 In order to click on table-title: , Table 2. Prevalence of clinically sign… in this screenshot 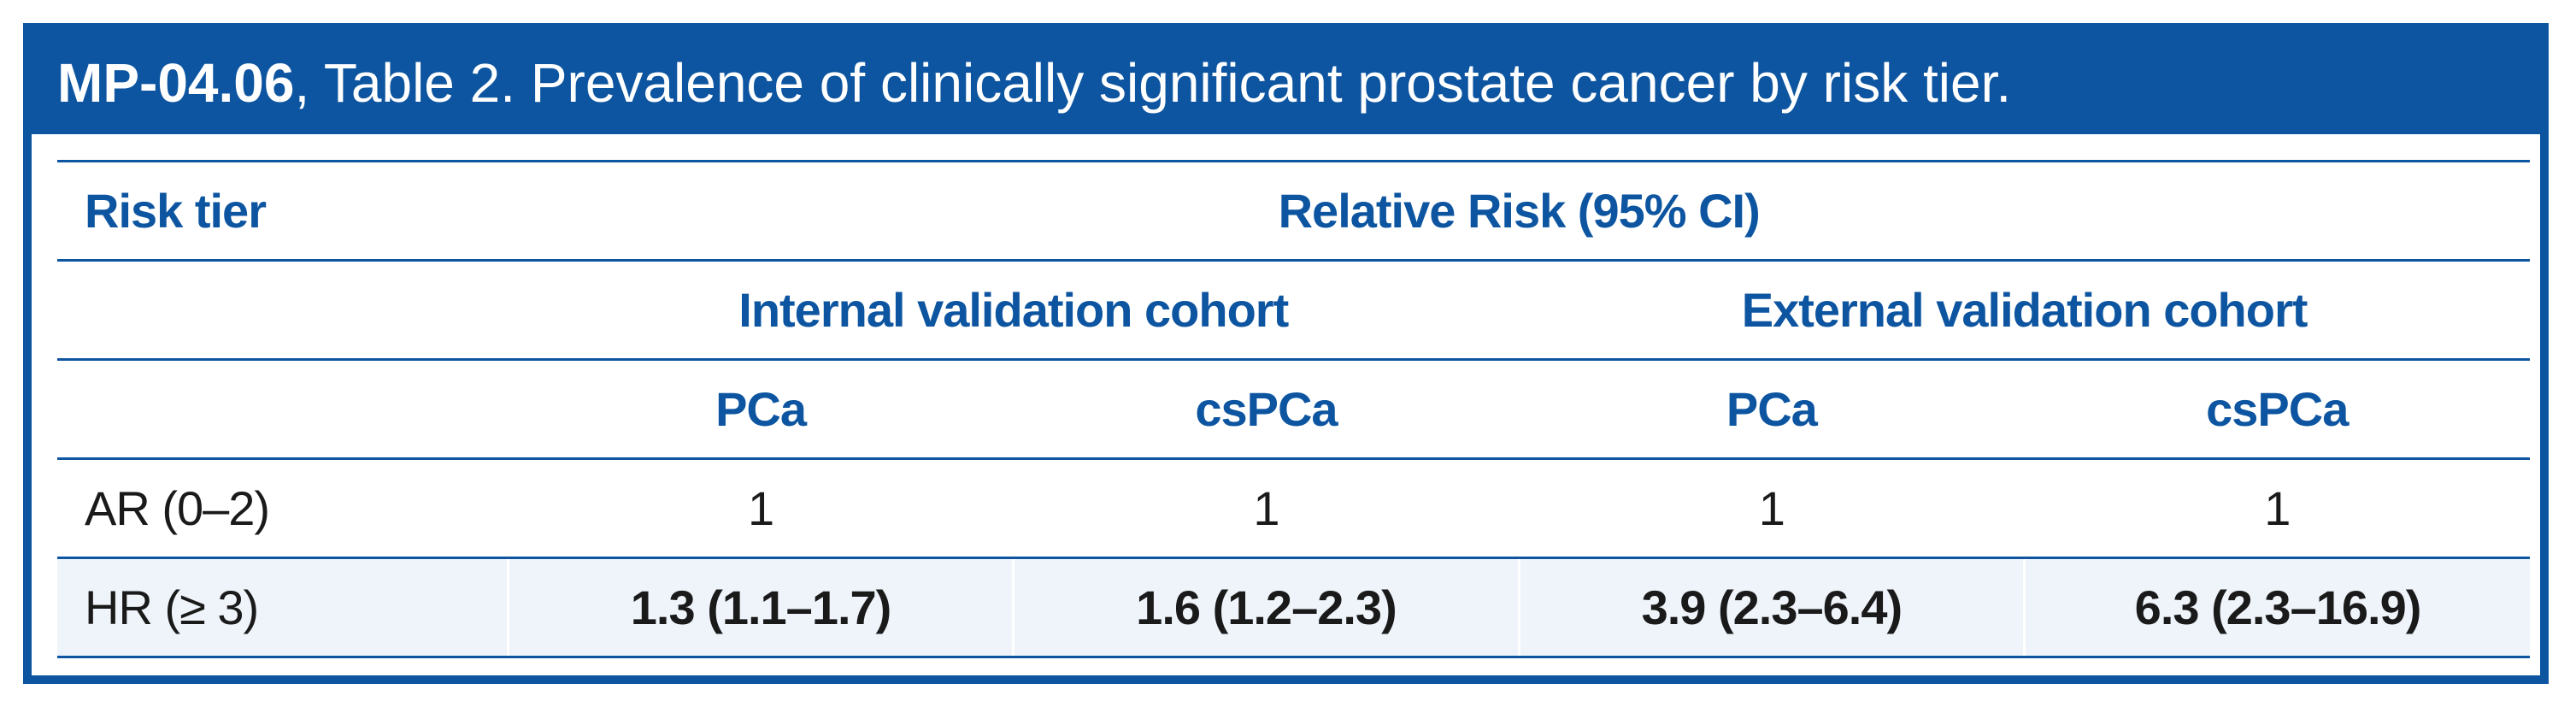, I will do `click(1153, 83)`.